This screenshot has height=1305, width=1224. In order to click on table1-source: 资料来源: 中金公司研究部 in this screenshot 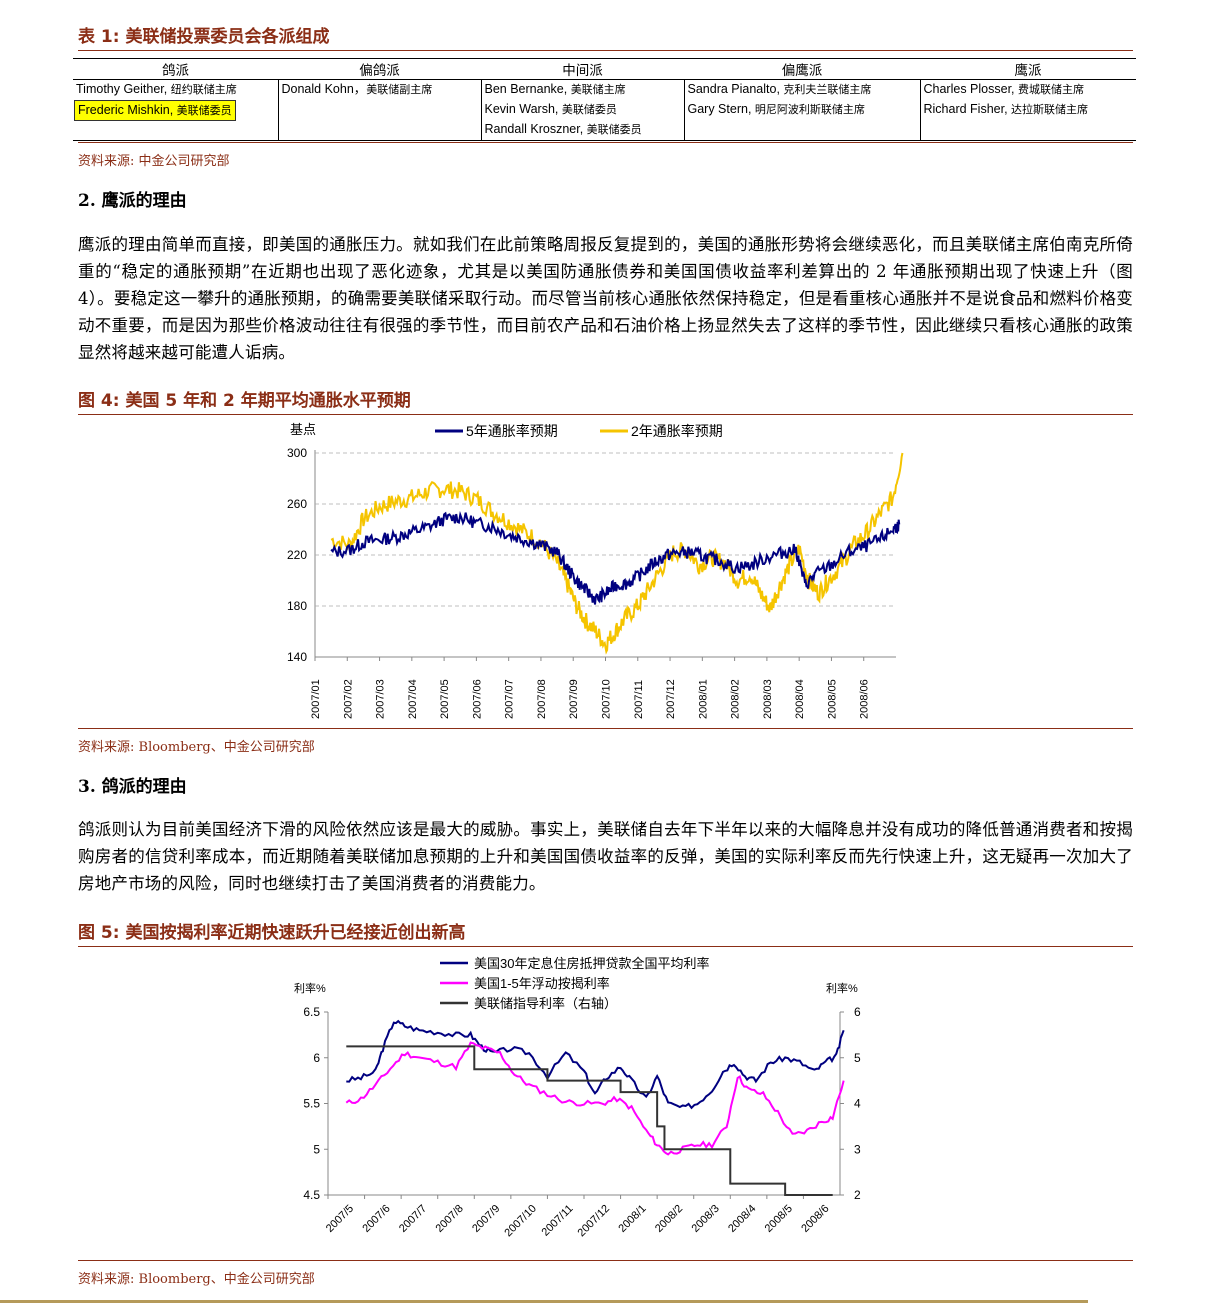, I will do `click(605, 155)`.